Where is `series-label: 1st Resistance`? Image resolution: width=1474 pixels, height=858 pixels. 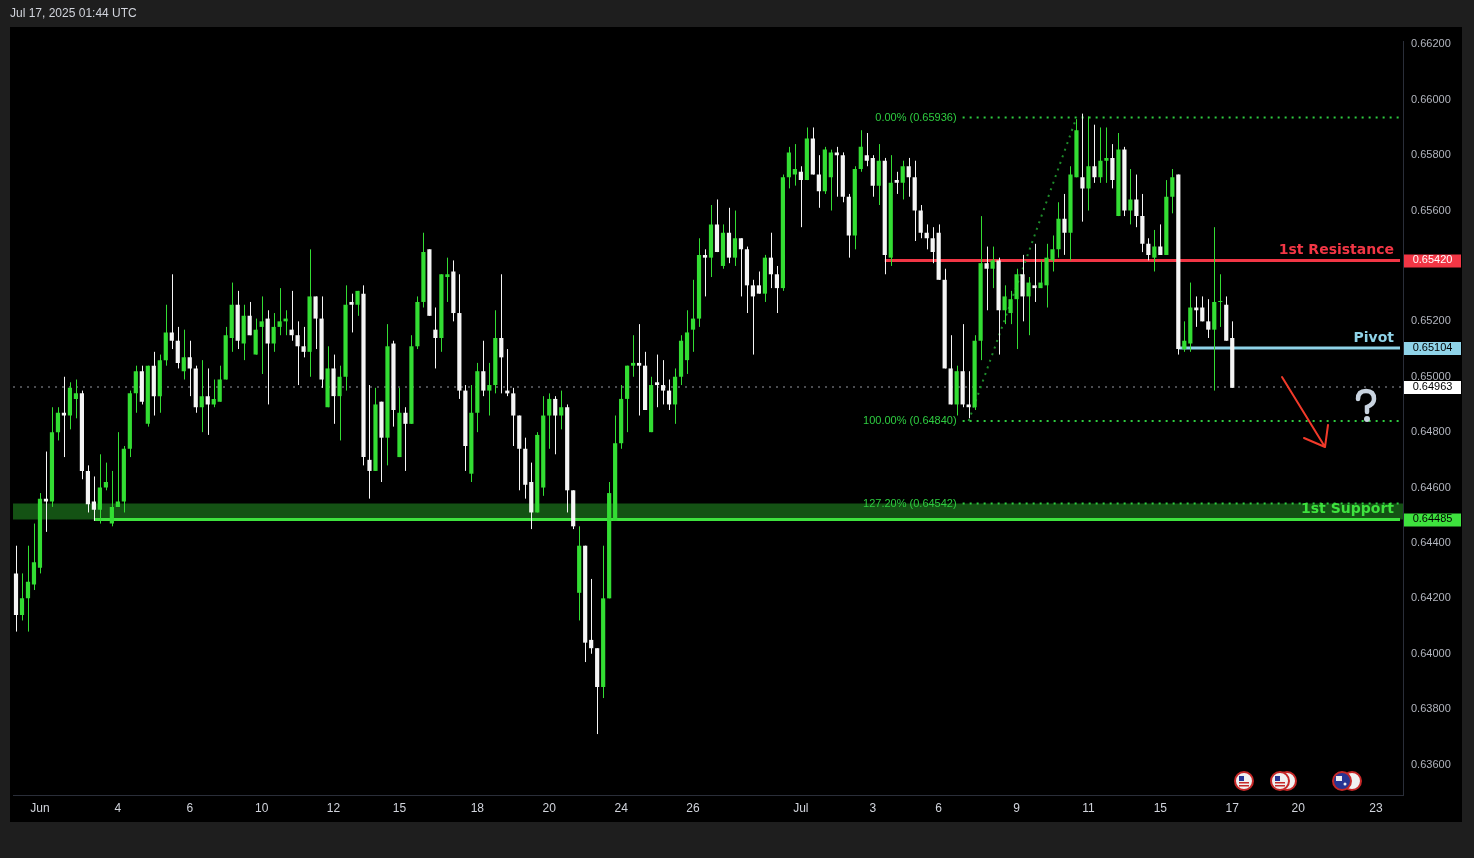 series-label: 1st Resistance is located at coordinates (1336, 249).